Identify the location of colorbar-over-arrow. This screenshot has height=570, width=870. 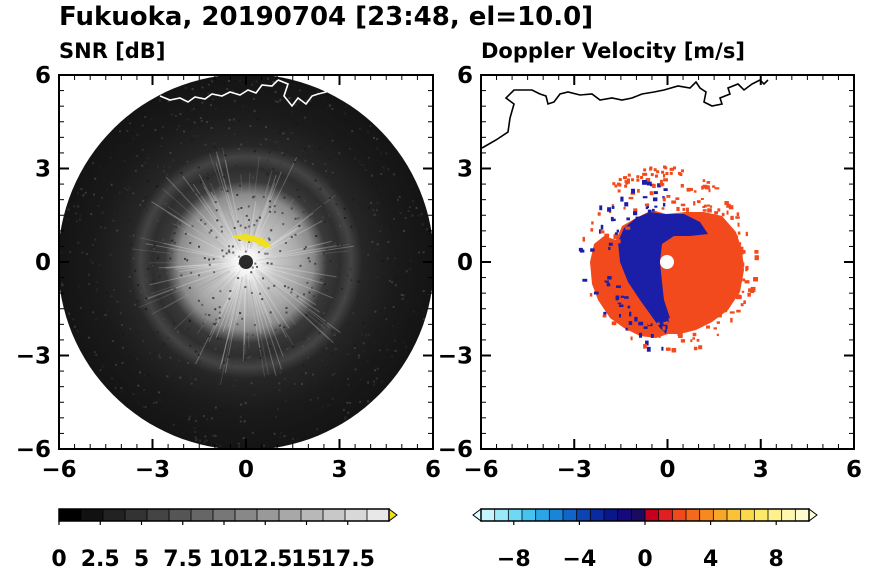
(813, 515).